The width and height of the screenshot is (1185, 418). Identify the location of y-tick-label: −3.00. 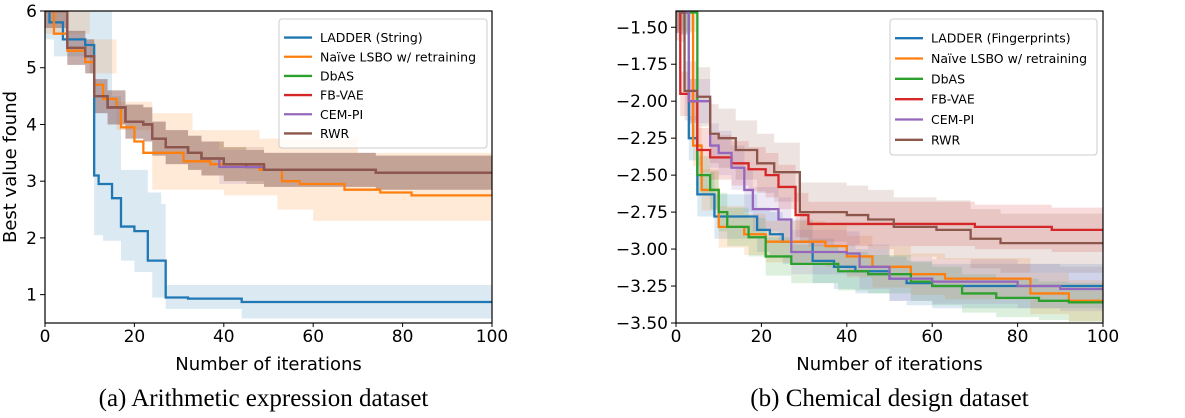
(642, 250).